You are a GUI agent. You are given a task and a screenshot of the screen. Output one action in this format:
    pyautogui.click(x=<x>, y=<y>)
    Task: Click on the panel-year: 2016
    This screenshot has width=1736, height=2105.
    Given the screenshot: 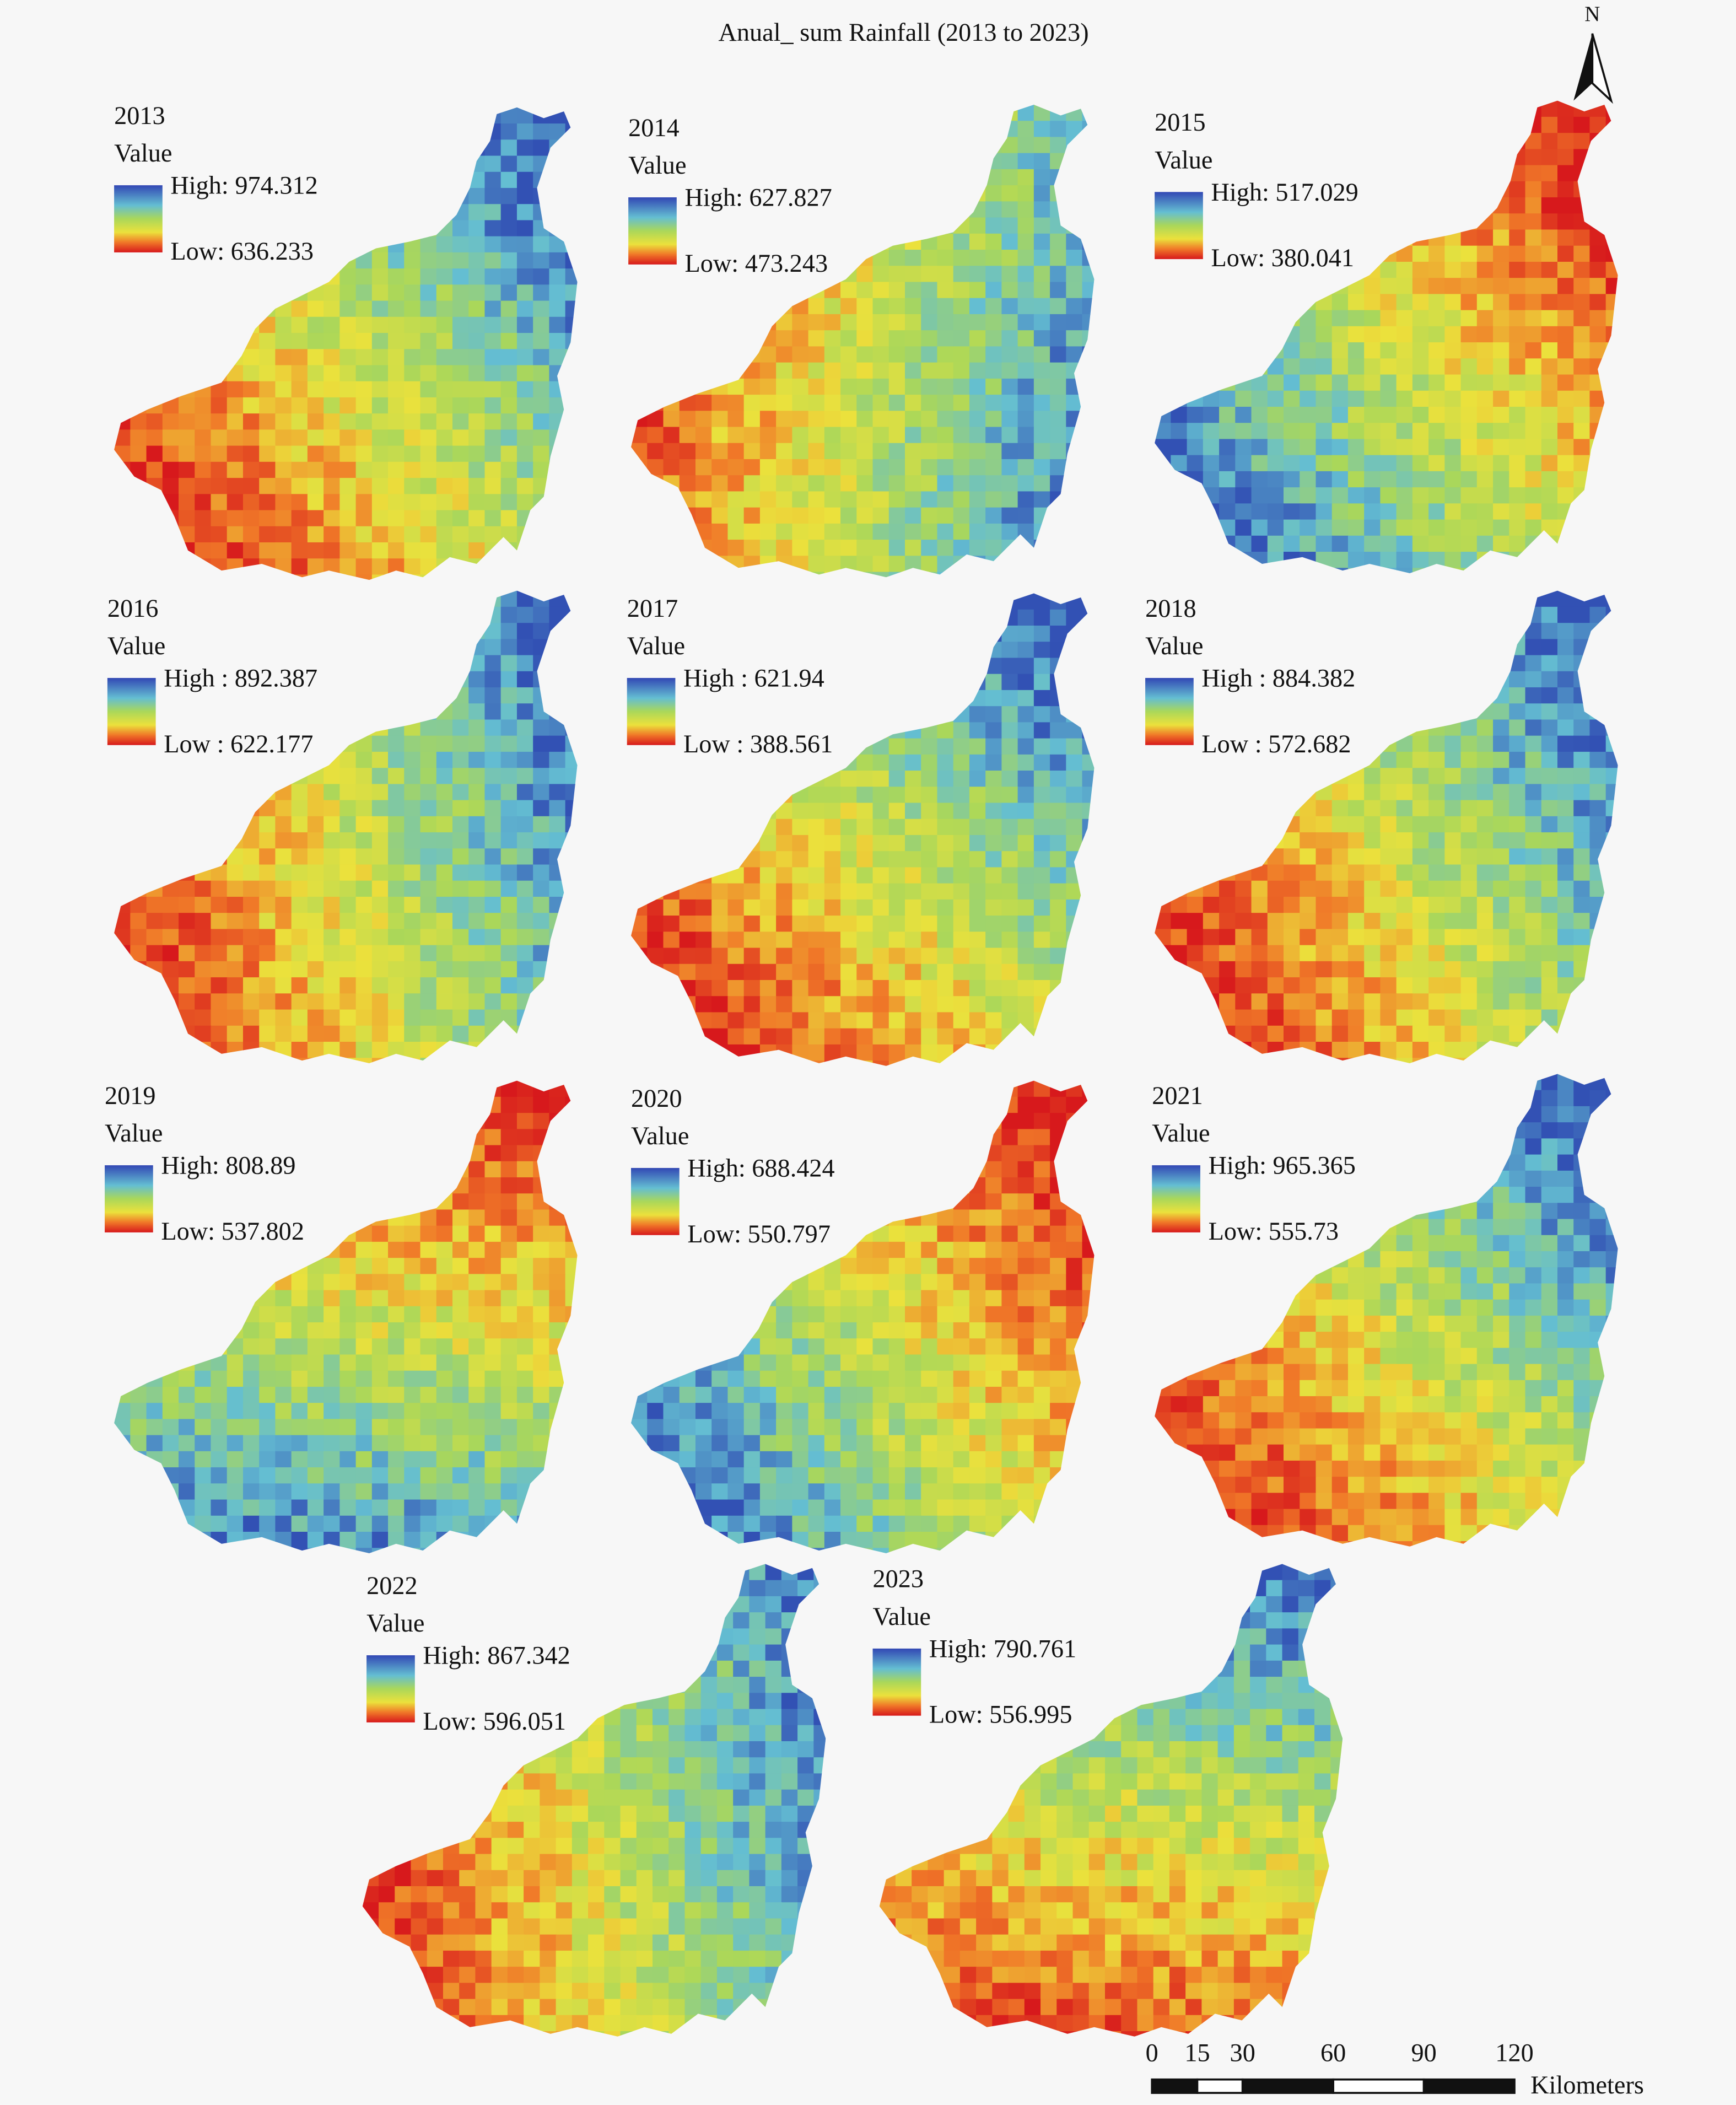 What is the action you would take?
    pyautogui.click(x=133, y=609)
    